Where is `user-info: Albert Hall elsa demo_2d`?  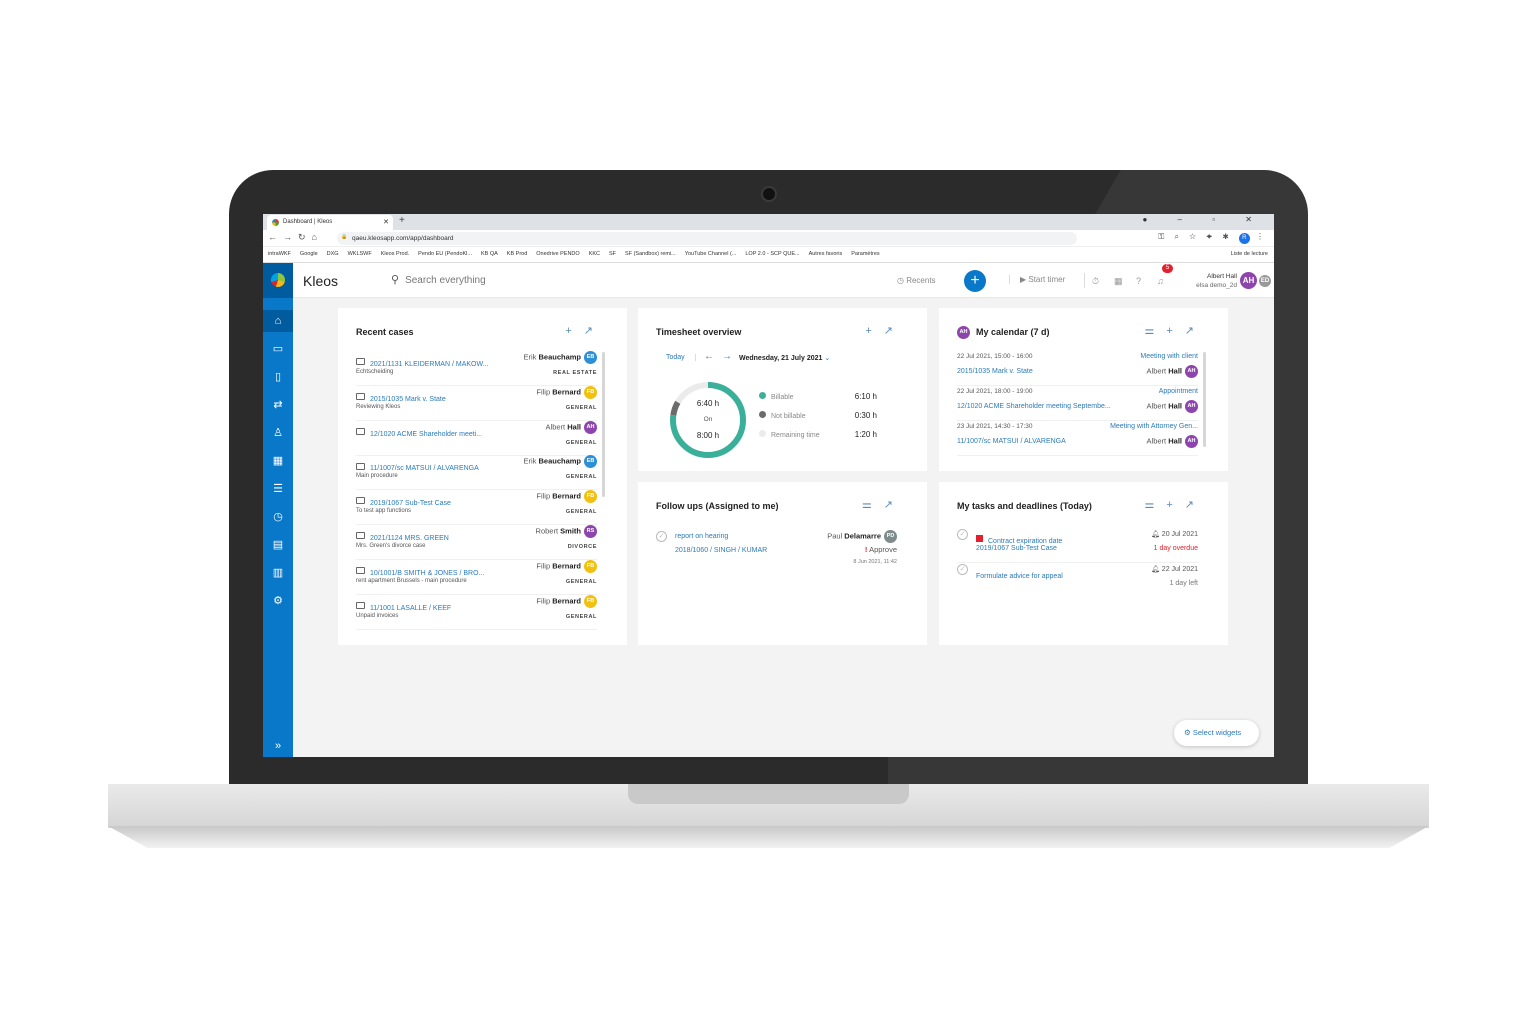 user-info: Albert Hall elsa demo_2d is located at coordinates (1216, 281).